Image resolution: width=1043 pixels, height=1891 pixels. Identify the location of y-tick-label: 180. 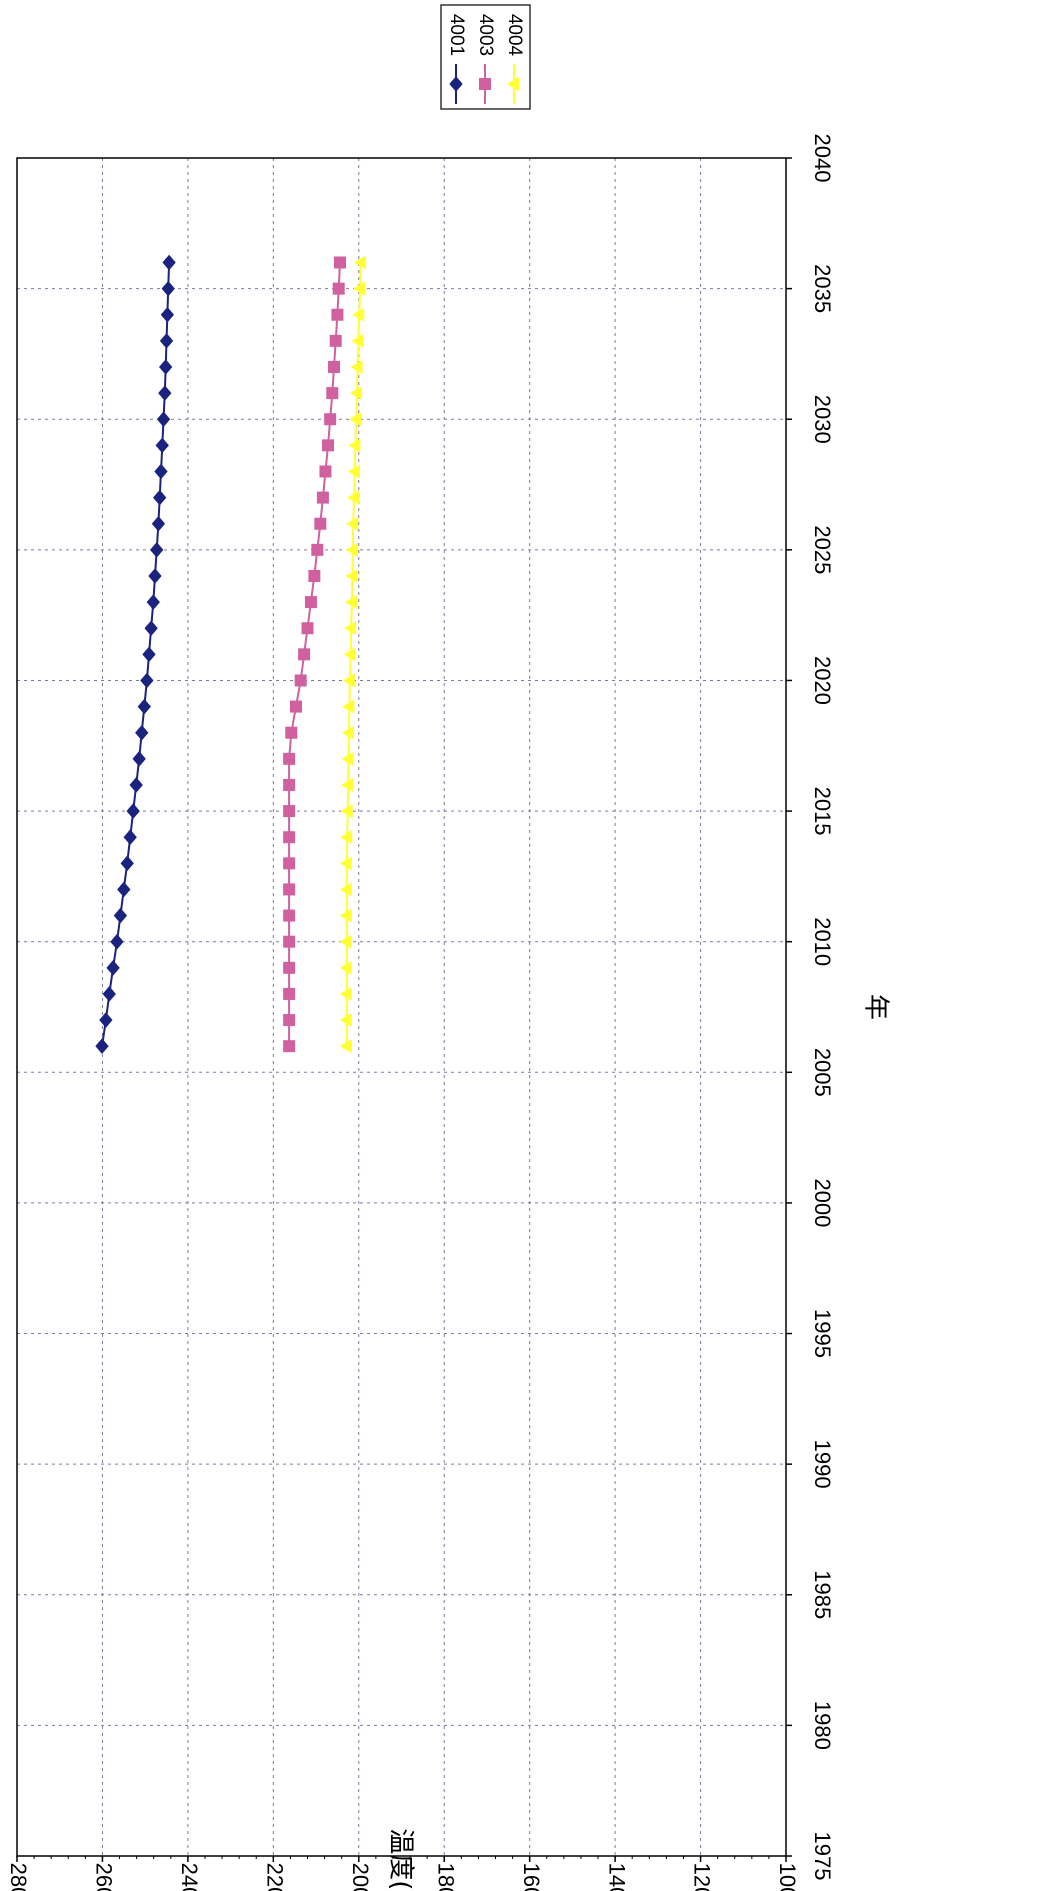
(445, 1877).